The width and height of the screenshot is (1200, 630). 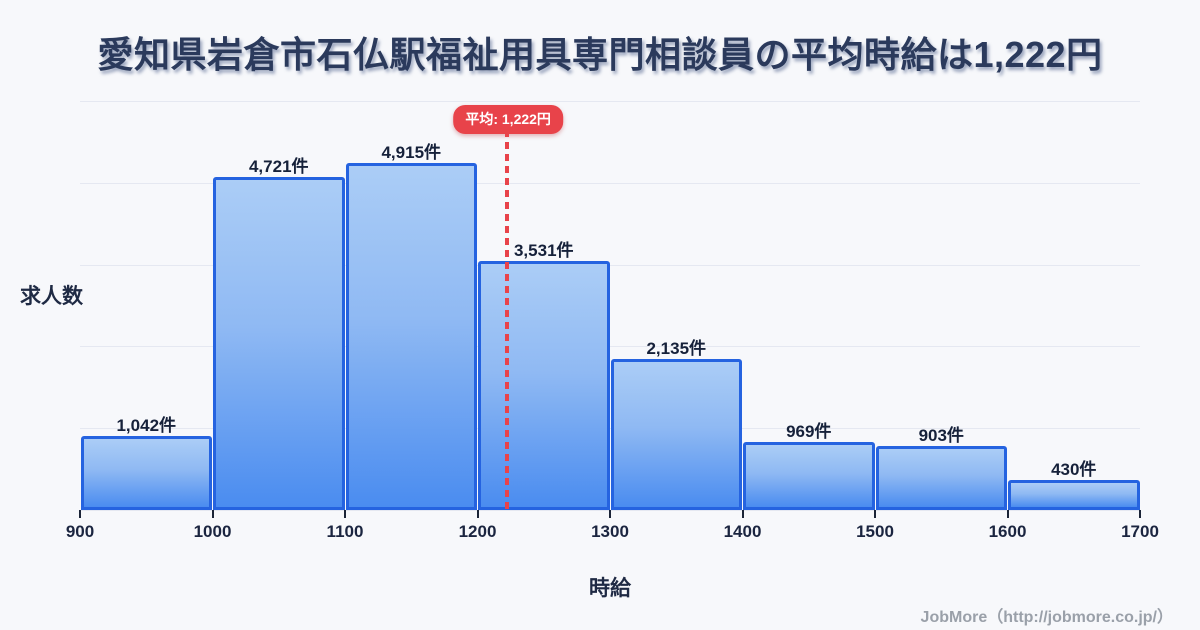 What do you see at coordinates (508, 119) in the screenshot?
I see `mean-value-badge: 平均: 1,222円` at bounding box center [508, 119].